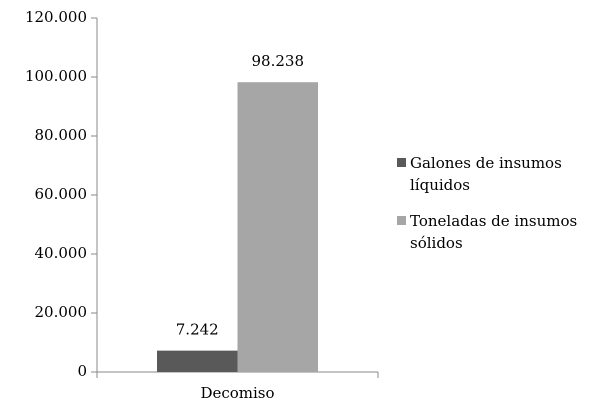 The width and height of the screenshot is (611, 406). Describe the element at coordinates (61, 312) in the screenshot. I see `y-tick-label: 20.000` at that location.